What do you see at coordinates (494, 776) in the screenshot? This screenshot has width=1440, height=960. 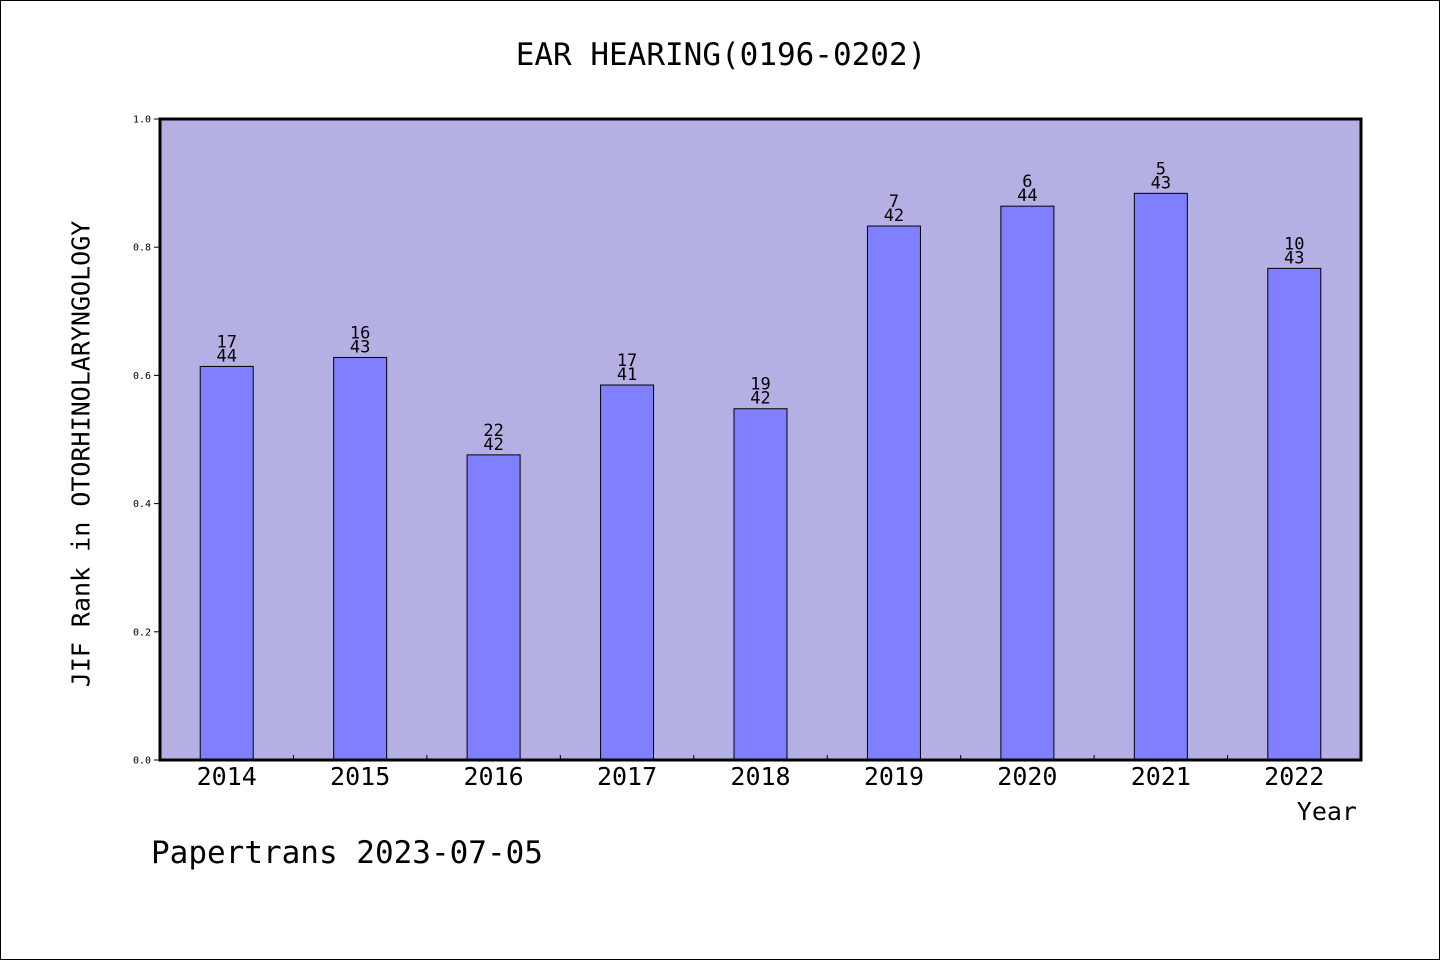 I see `x-tick-label: 2016` at bounding box center [494, 776].